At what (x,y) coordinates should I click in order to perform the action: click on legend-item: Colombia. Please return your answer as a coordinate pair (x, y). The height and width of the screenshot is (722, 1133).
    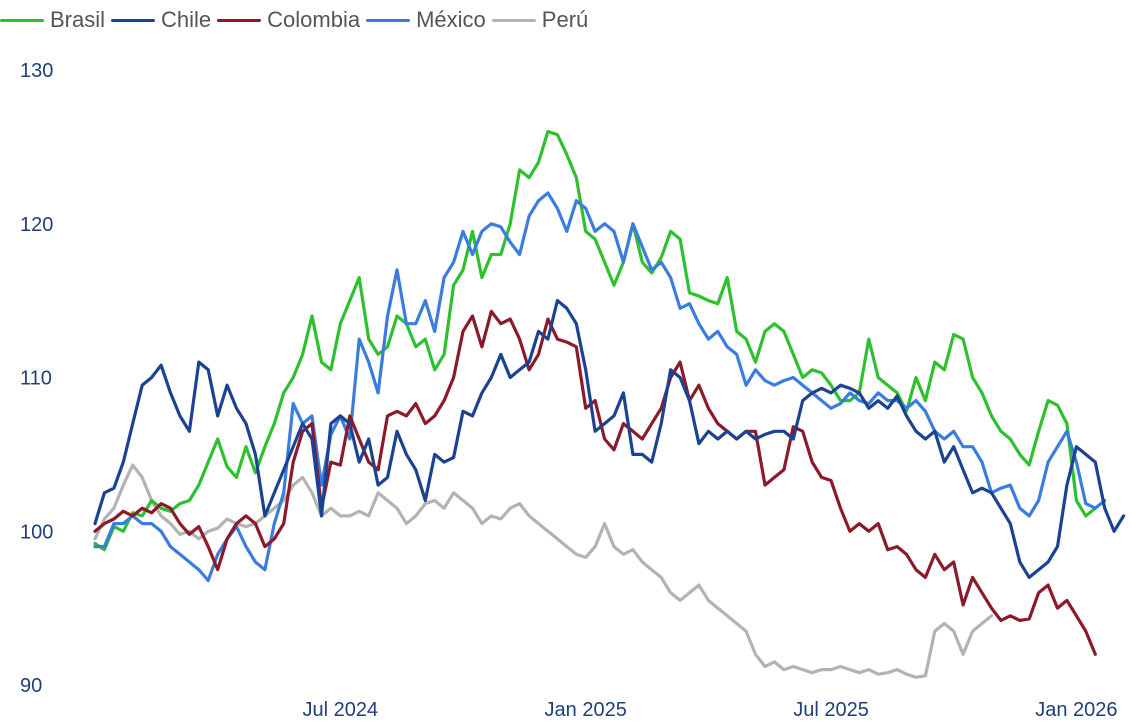
    Looking at the image, I should click on (288, 20).